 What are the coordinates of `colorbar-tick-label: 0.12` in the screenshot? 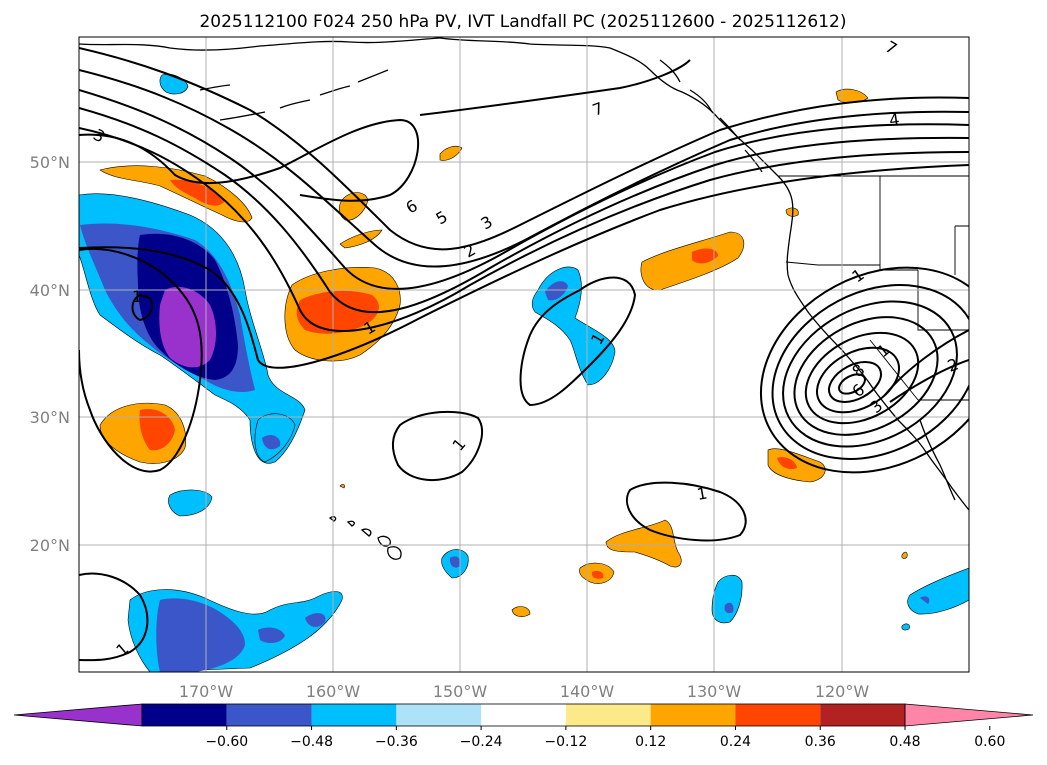 It's located at (650, 742).